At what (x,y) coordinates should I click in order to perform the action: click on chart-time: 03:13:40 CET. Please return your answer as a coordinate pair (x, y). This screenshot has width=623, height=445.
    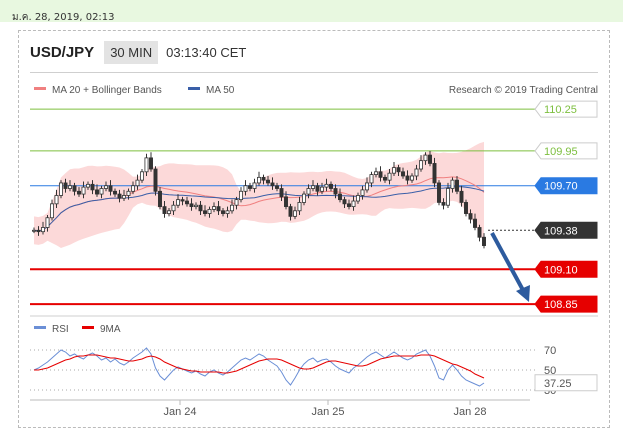
    Looking at the image, I should click on (206, 52).